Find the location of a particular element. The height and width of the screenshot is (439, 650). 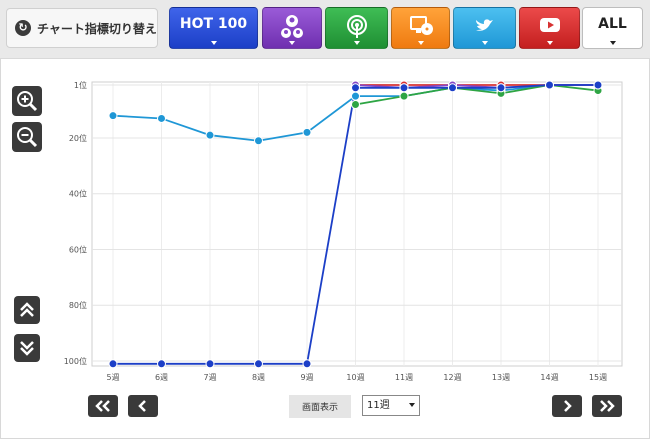

zoom-out-icon is located at coordinates (27, 137).